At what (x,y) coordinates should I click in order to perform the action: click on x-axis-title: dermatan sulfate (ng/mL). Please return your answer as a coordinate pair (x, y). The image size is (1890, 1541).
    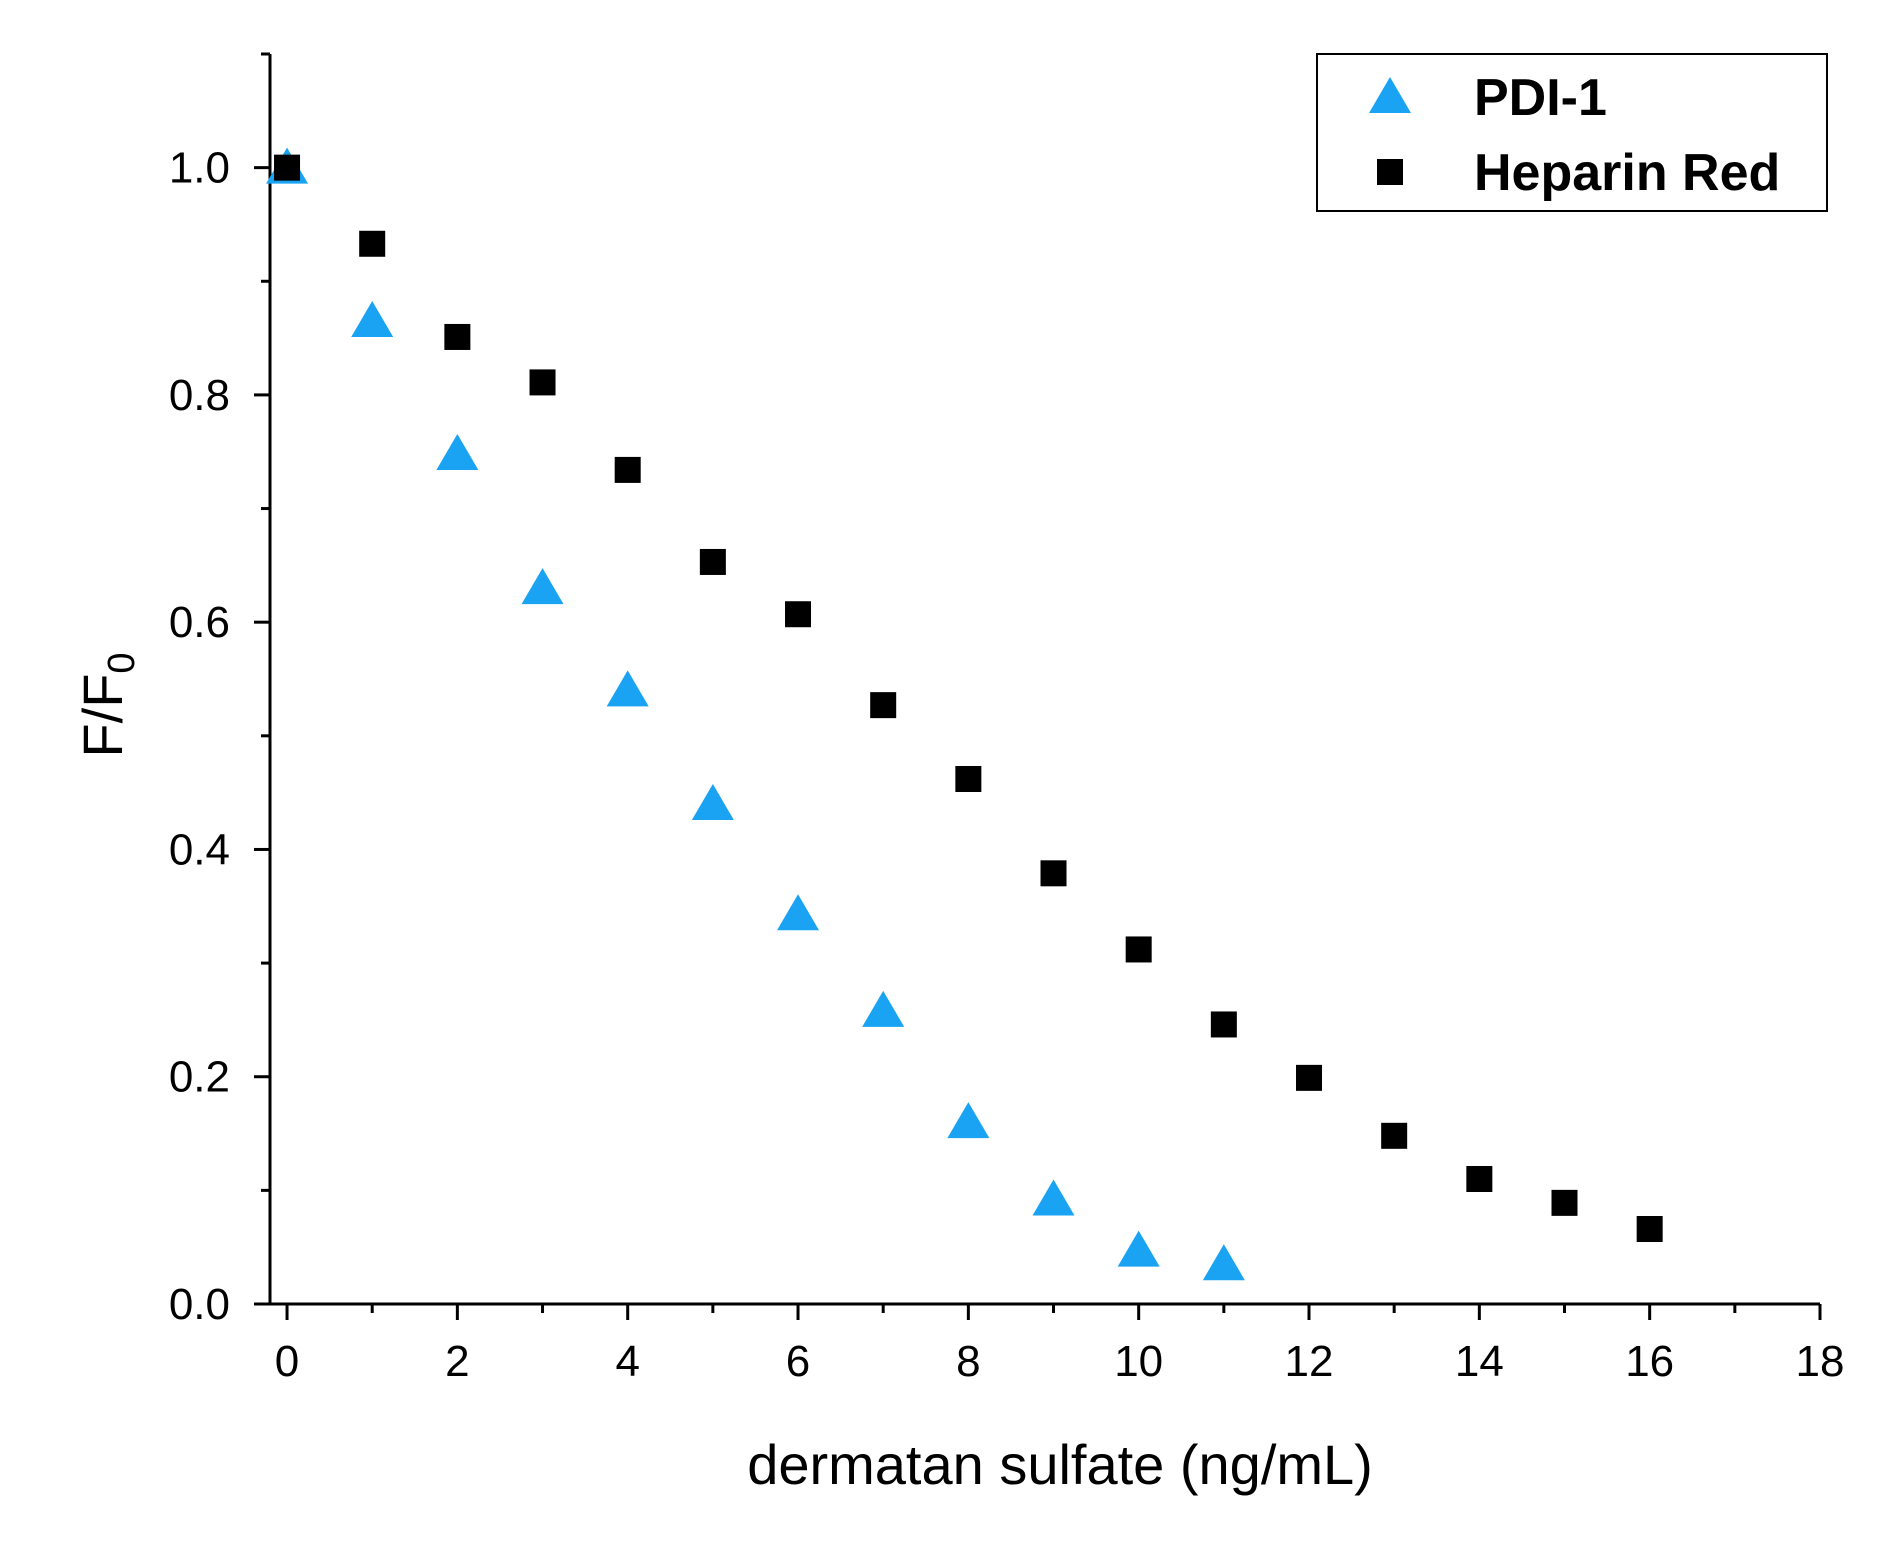
    Looking at the image, I should click on (1060, 1464).